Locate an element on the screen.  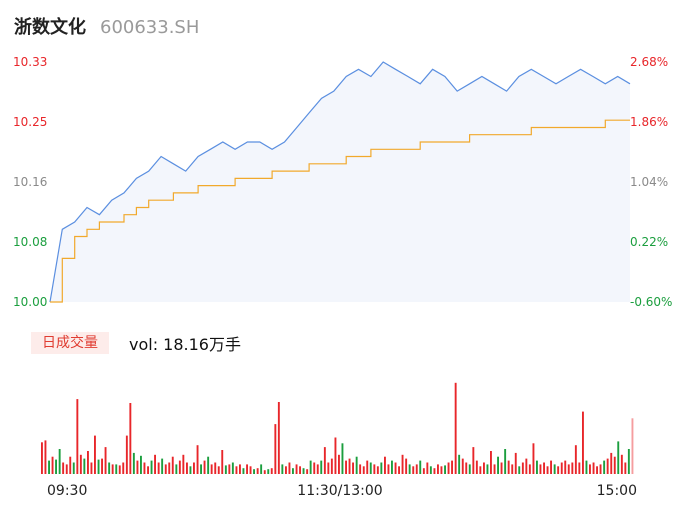
stock-code: 600633.SH is located at coordinates (150, 27).